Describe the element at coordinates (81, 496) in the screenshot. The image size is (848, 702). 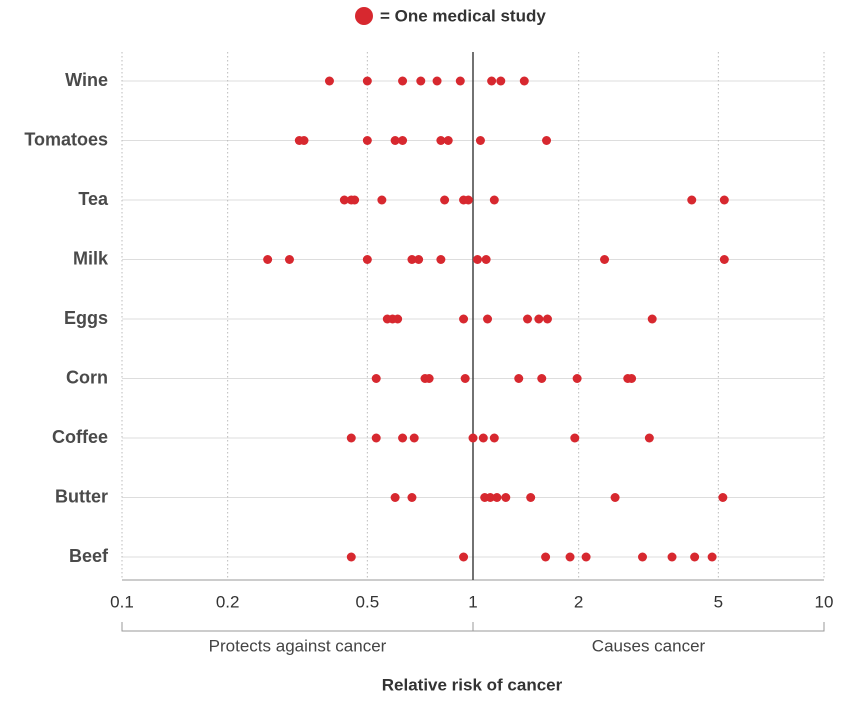
I see `category-label: Butter` at that location.